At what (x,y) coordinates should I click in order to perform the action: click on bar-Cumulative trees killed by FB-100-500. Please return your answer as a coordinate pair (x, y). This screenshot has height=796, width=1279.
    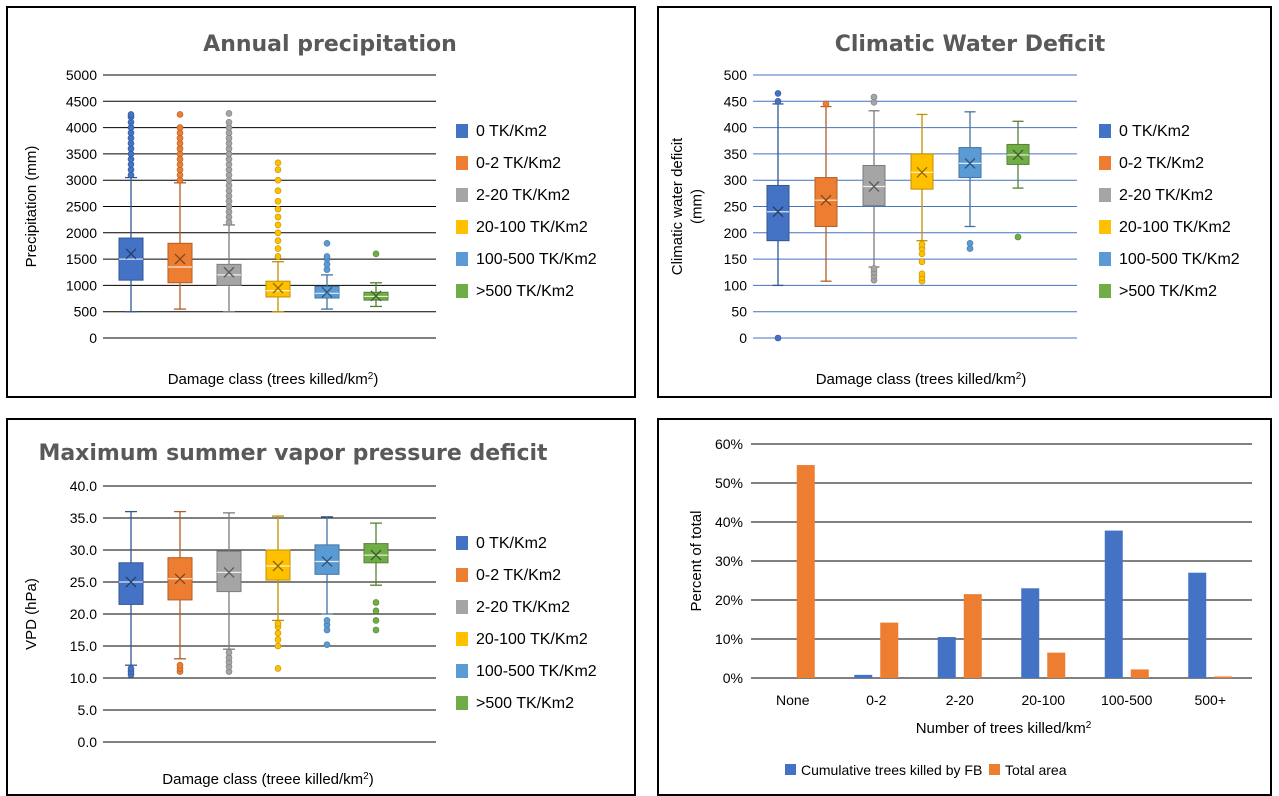
    Looking at the image, I should click on (1113, 604).